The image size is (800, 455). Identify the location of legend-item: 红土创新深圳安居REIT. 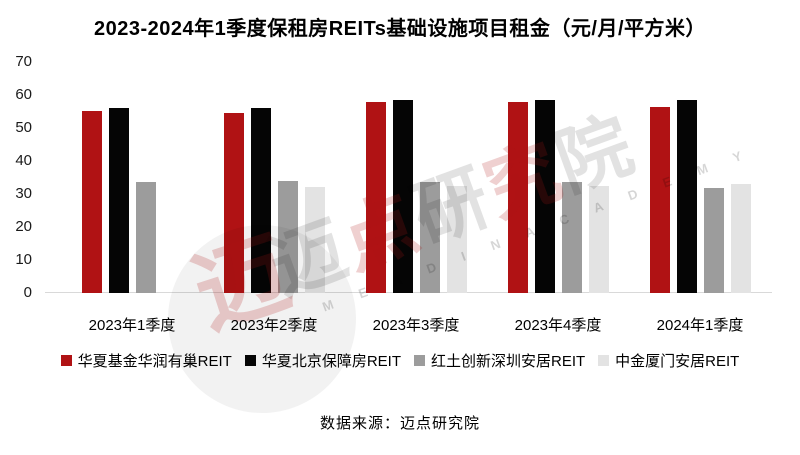
(499, 360).